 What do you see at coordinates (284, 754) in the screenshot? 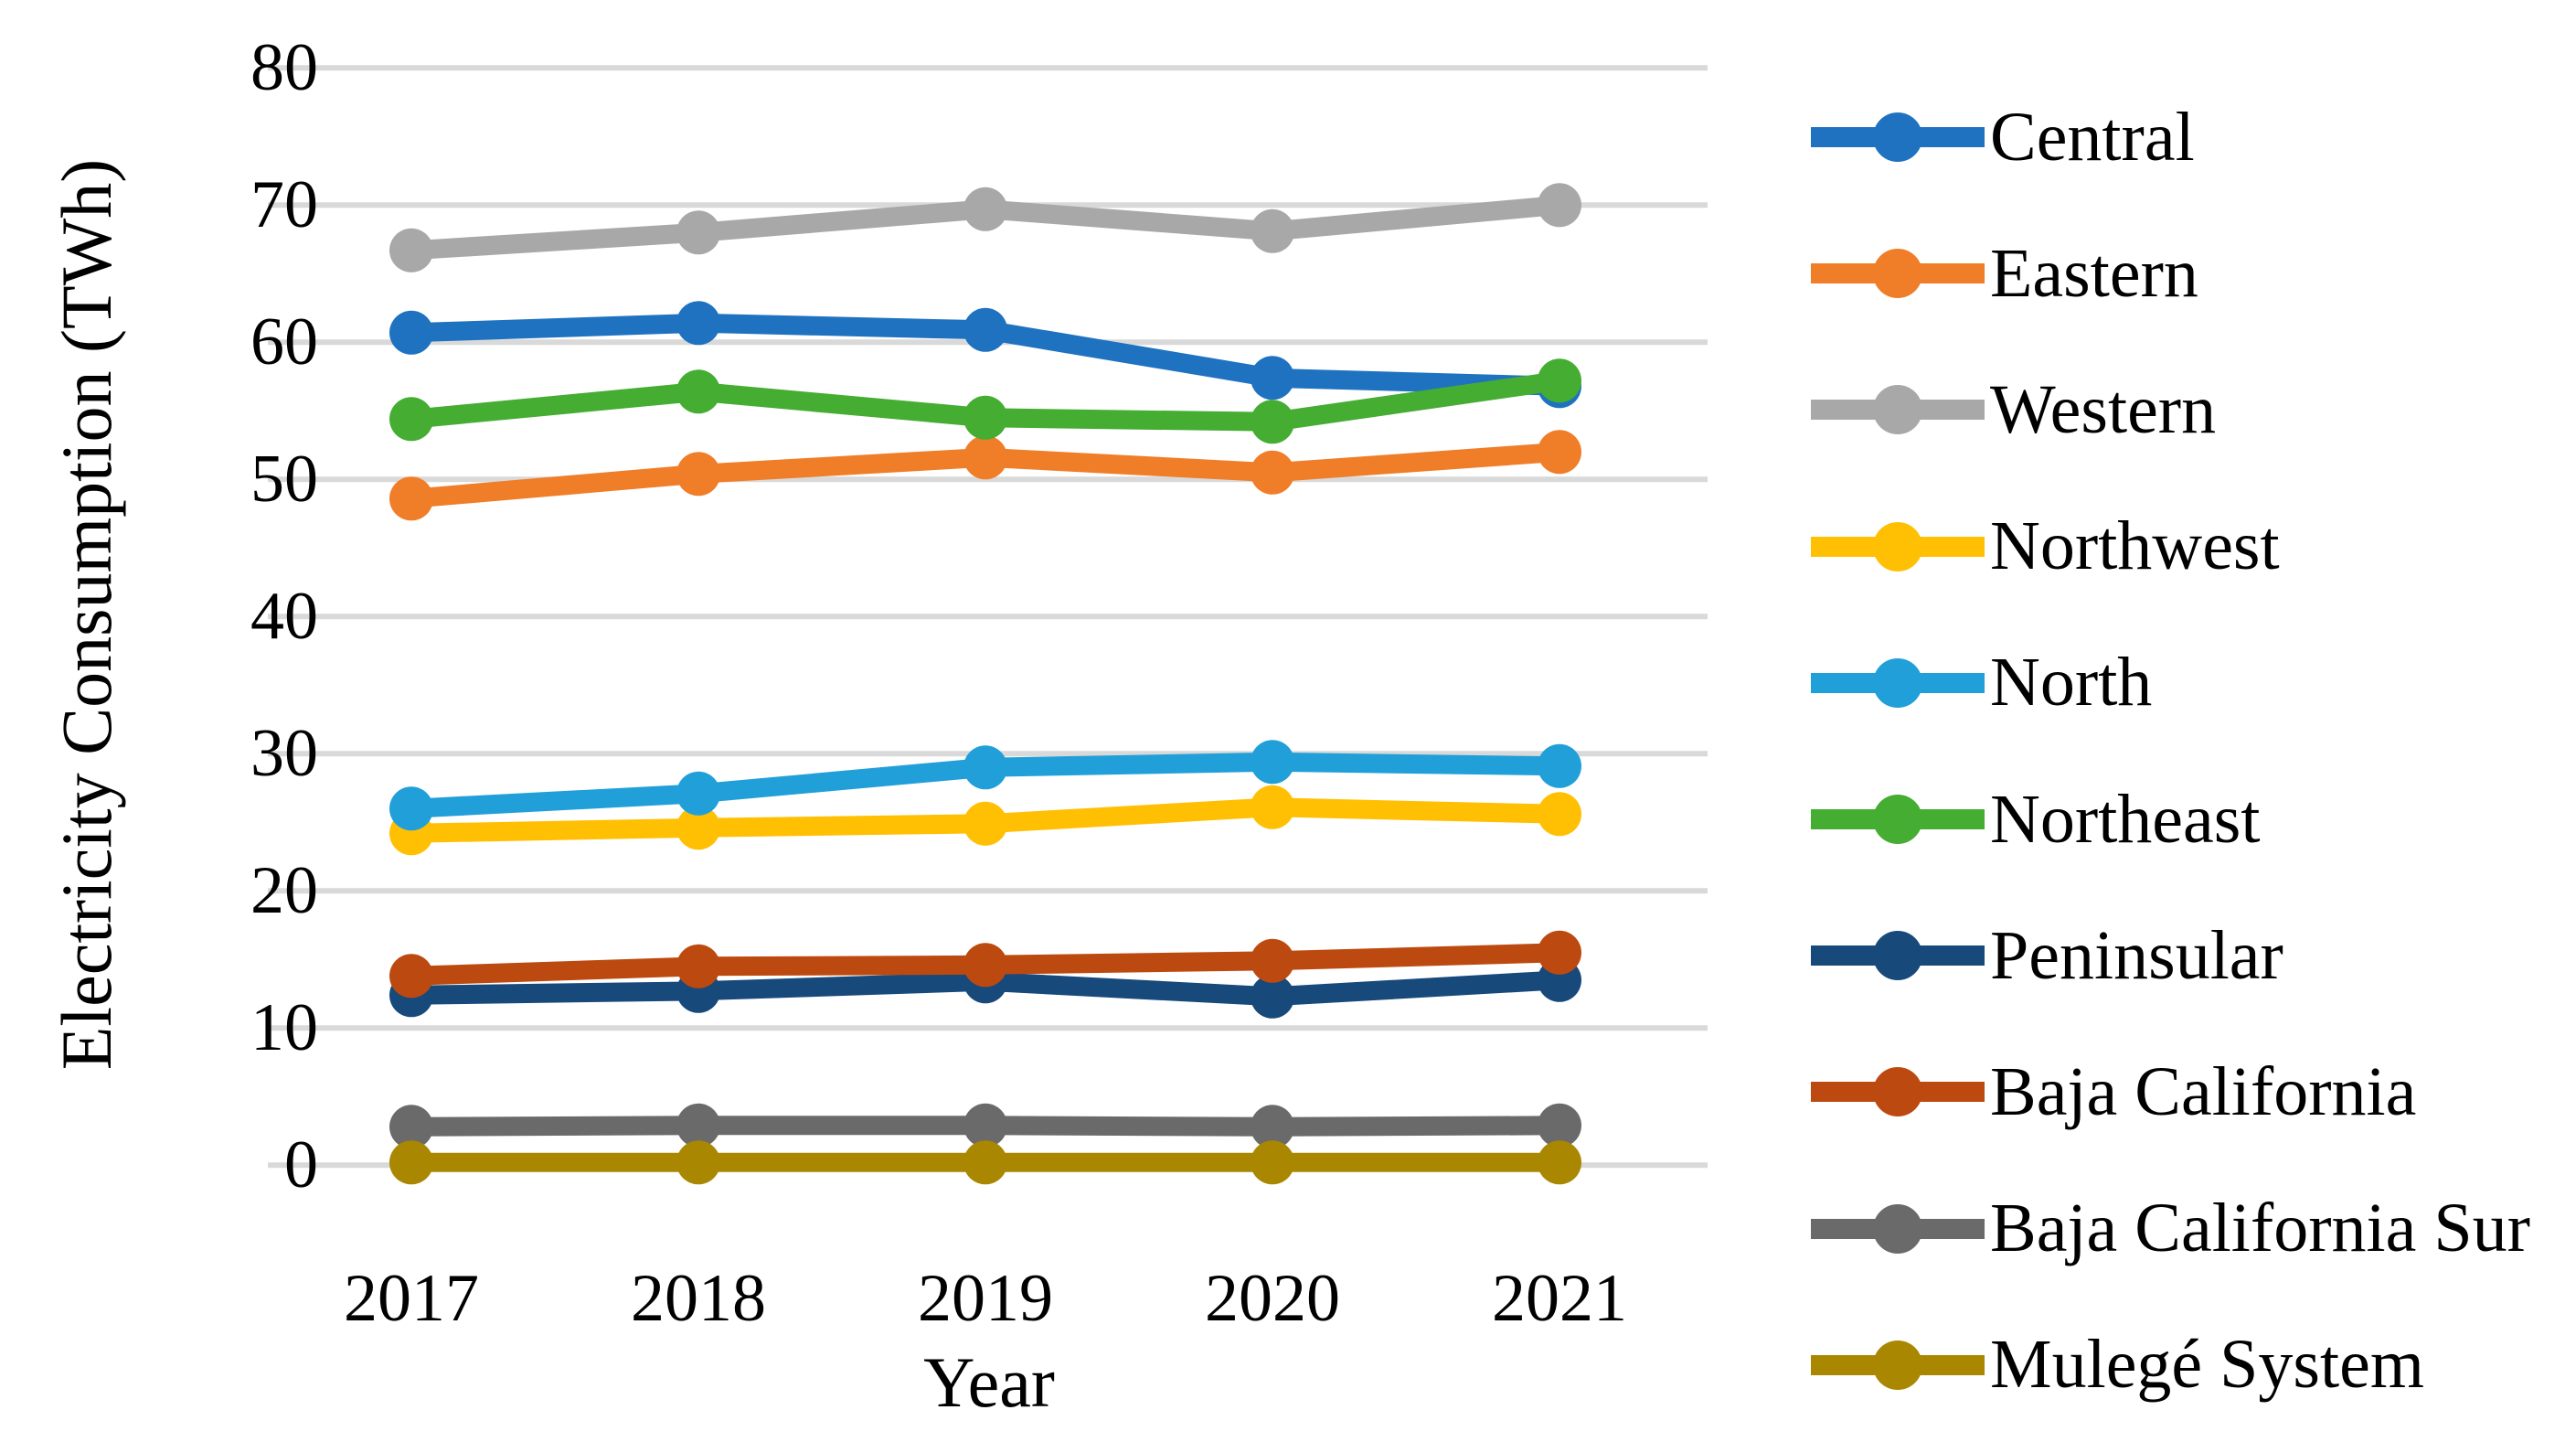
I see `y-tick-label: 30` at bounding box center [284, 754].